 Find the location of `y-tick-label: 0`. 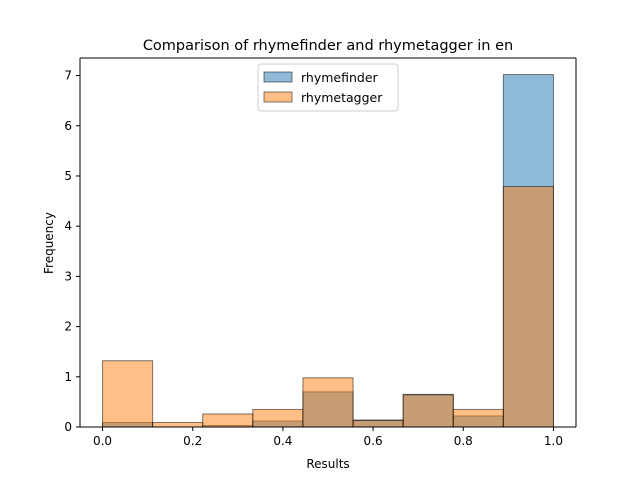

y-tick-label: 0 is located at coordinates (68, 427).